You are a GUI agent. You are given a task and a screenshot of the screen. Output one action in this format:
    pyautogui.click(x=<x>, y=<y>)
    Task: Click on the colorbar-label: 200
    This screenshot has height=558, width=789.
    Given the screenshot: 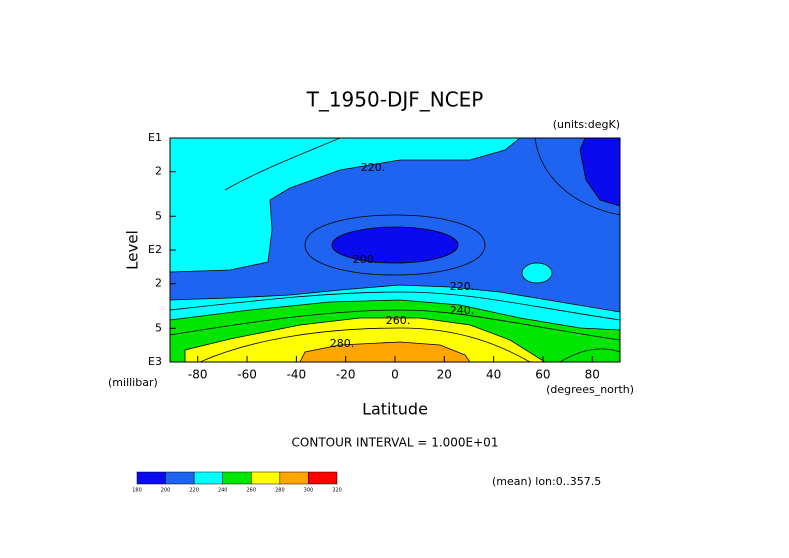 What is the action you would take?
    pyautogui.click(x=166, y=491)
    